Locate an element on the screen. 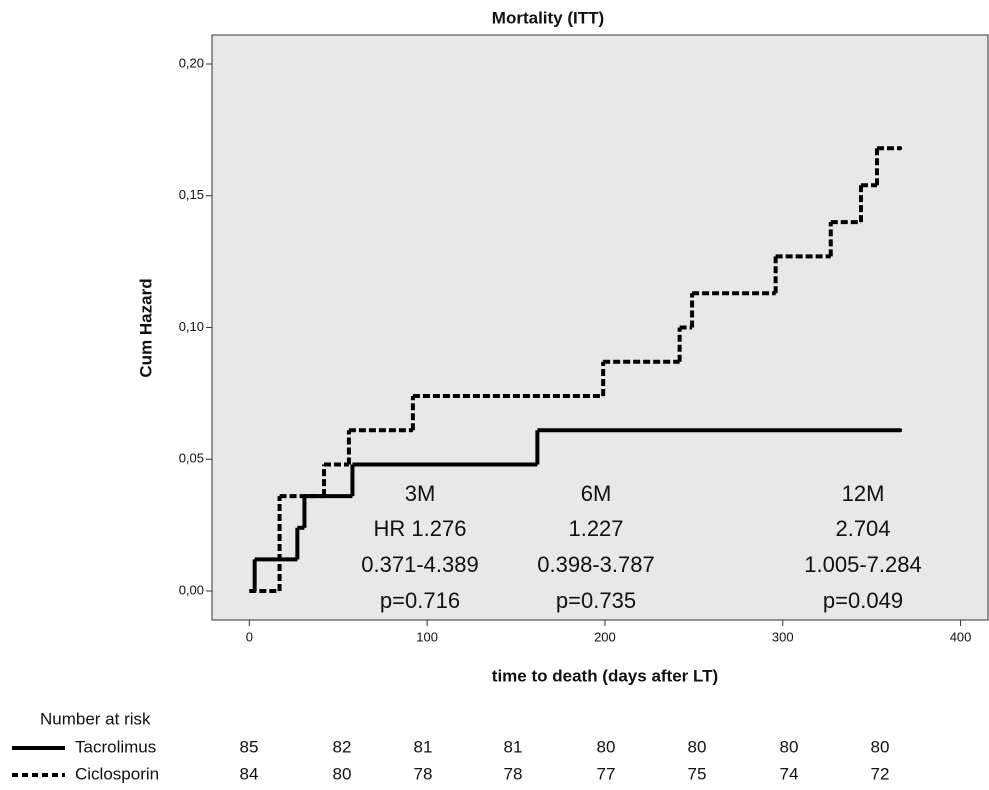  x-axis-label: time to death (days after LT) is located at coordinates (605, 675).